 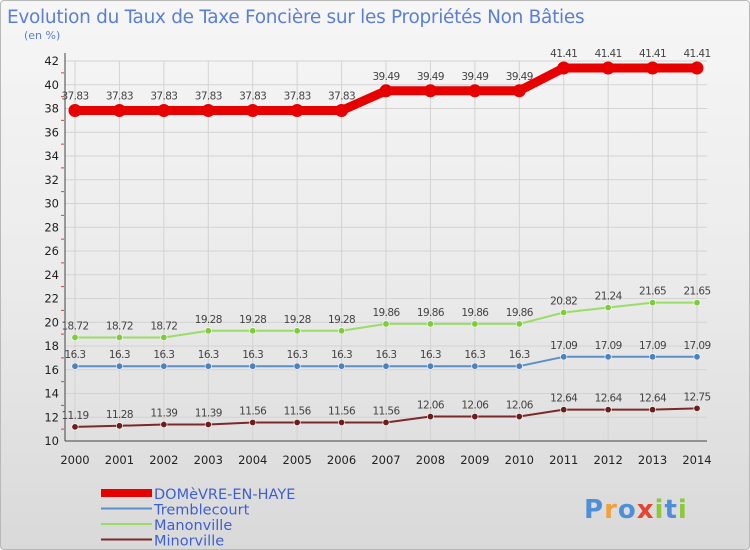 I want to click on x-tick-label: 2002, so click(x=163, y=460).